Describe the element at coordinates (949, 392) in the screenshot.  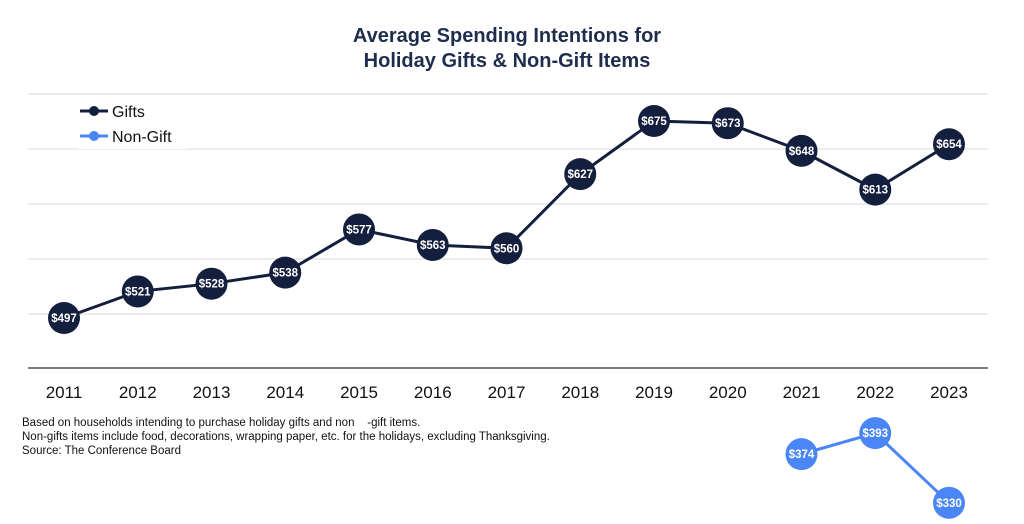
I see `x-tick-label: 2023` at that location.